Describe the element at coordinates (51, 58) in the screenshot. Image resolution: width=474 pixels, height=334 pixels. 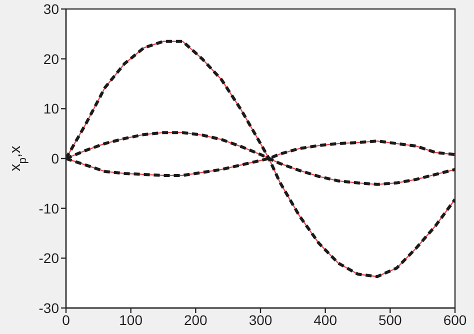
I see `y-tick-label: 20` at that location.